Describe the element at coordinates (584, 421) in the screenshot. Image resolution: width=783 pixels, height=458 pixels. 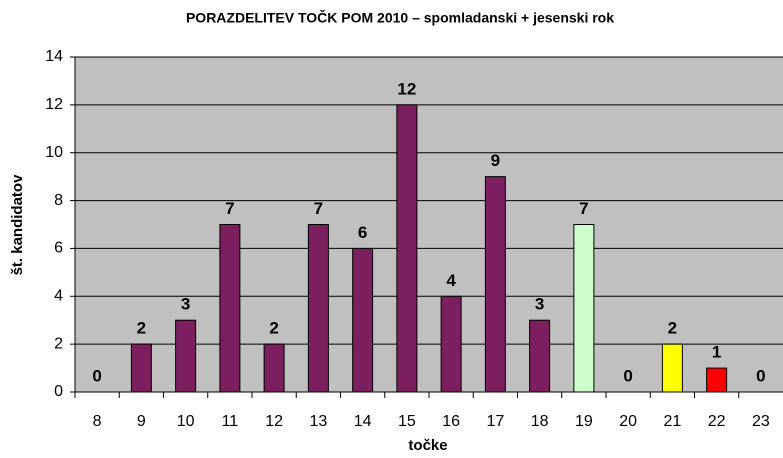
I see `x-tick-label: 19` at that location.